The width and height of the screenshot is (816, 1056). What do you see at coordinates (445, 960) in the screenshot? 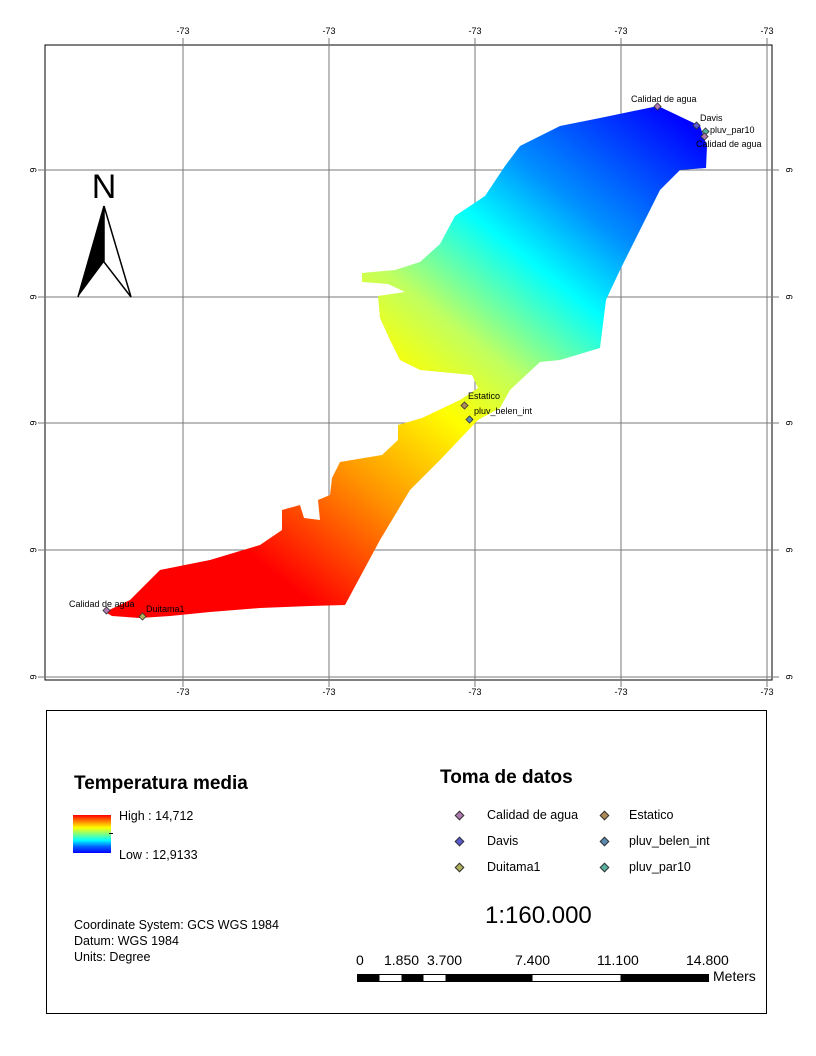
I see `scalebar-label: 3.700` at bounding box center [445, 960].